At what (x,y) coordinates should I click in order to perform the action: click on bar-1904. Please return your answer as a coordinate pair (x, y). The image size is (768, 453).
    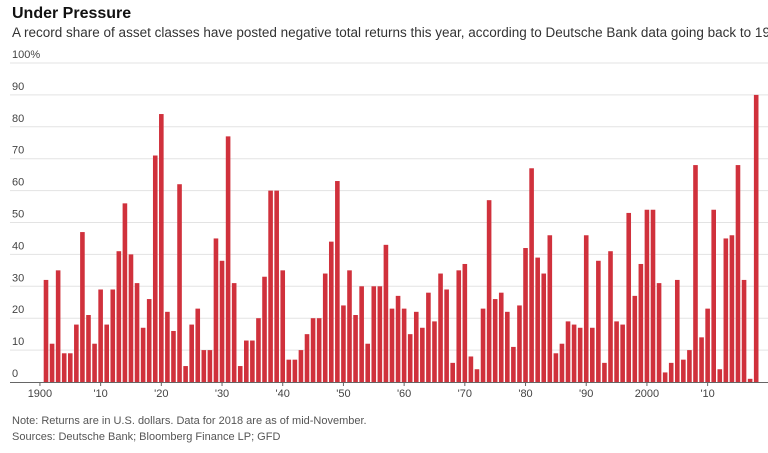
    Looking at the image, I should click on (64, 367).